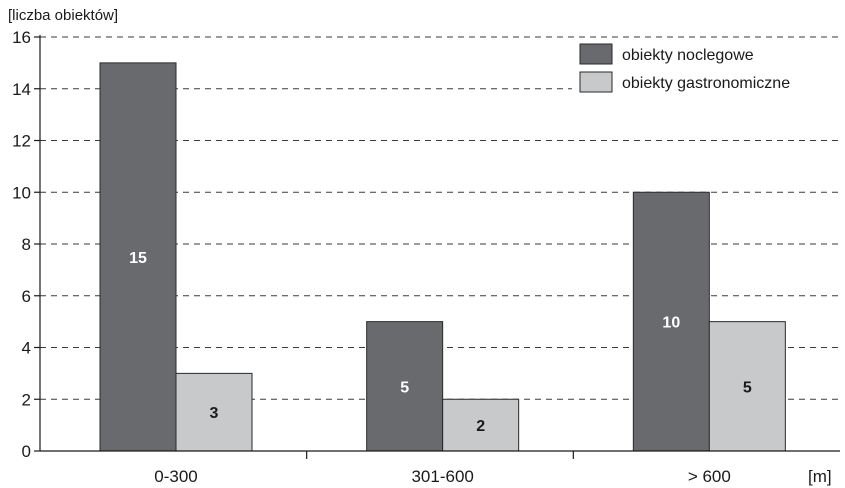  I want to click on legend-label: obiekty gastronomiczne, so click(706, 83).